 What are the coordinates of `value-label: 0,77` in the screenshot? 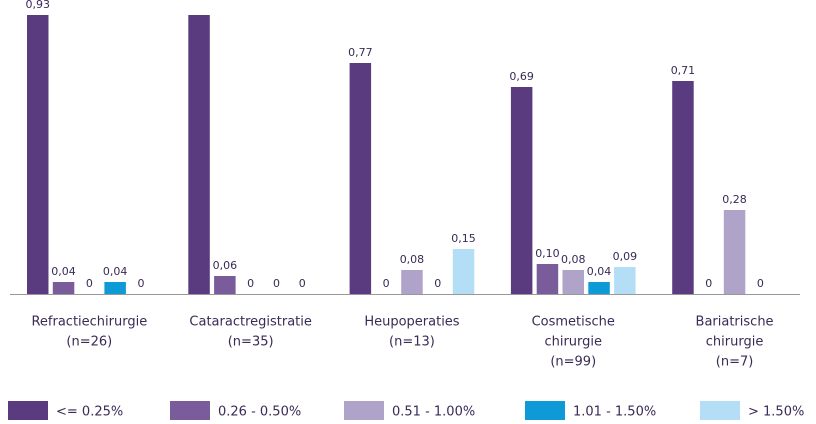 It's located at (360, 52).